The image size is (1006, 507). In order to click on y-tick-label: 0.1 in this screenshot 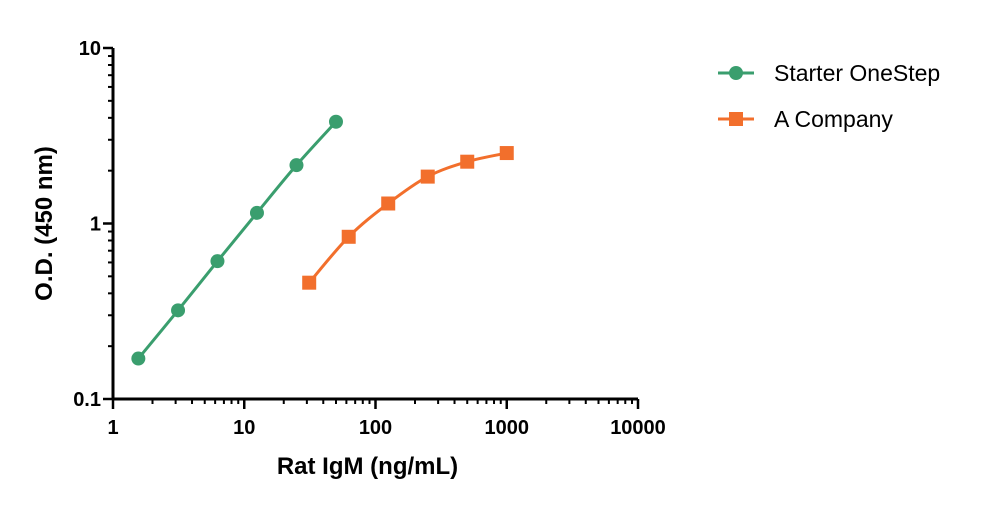, I will do `click(87, 400)`.